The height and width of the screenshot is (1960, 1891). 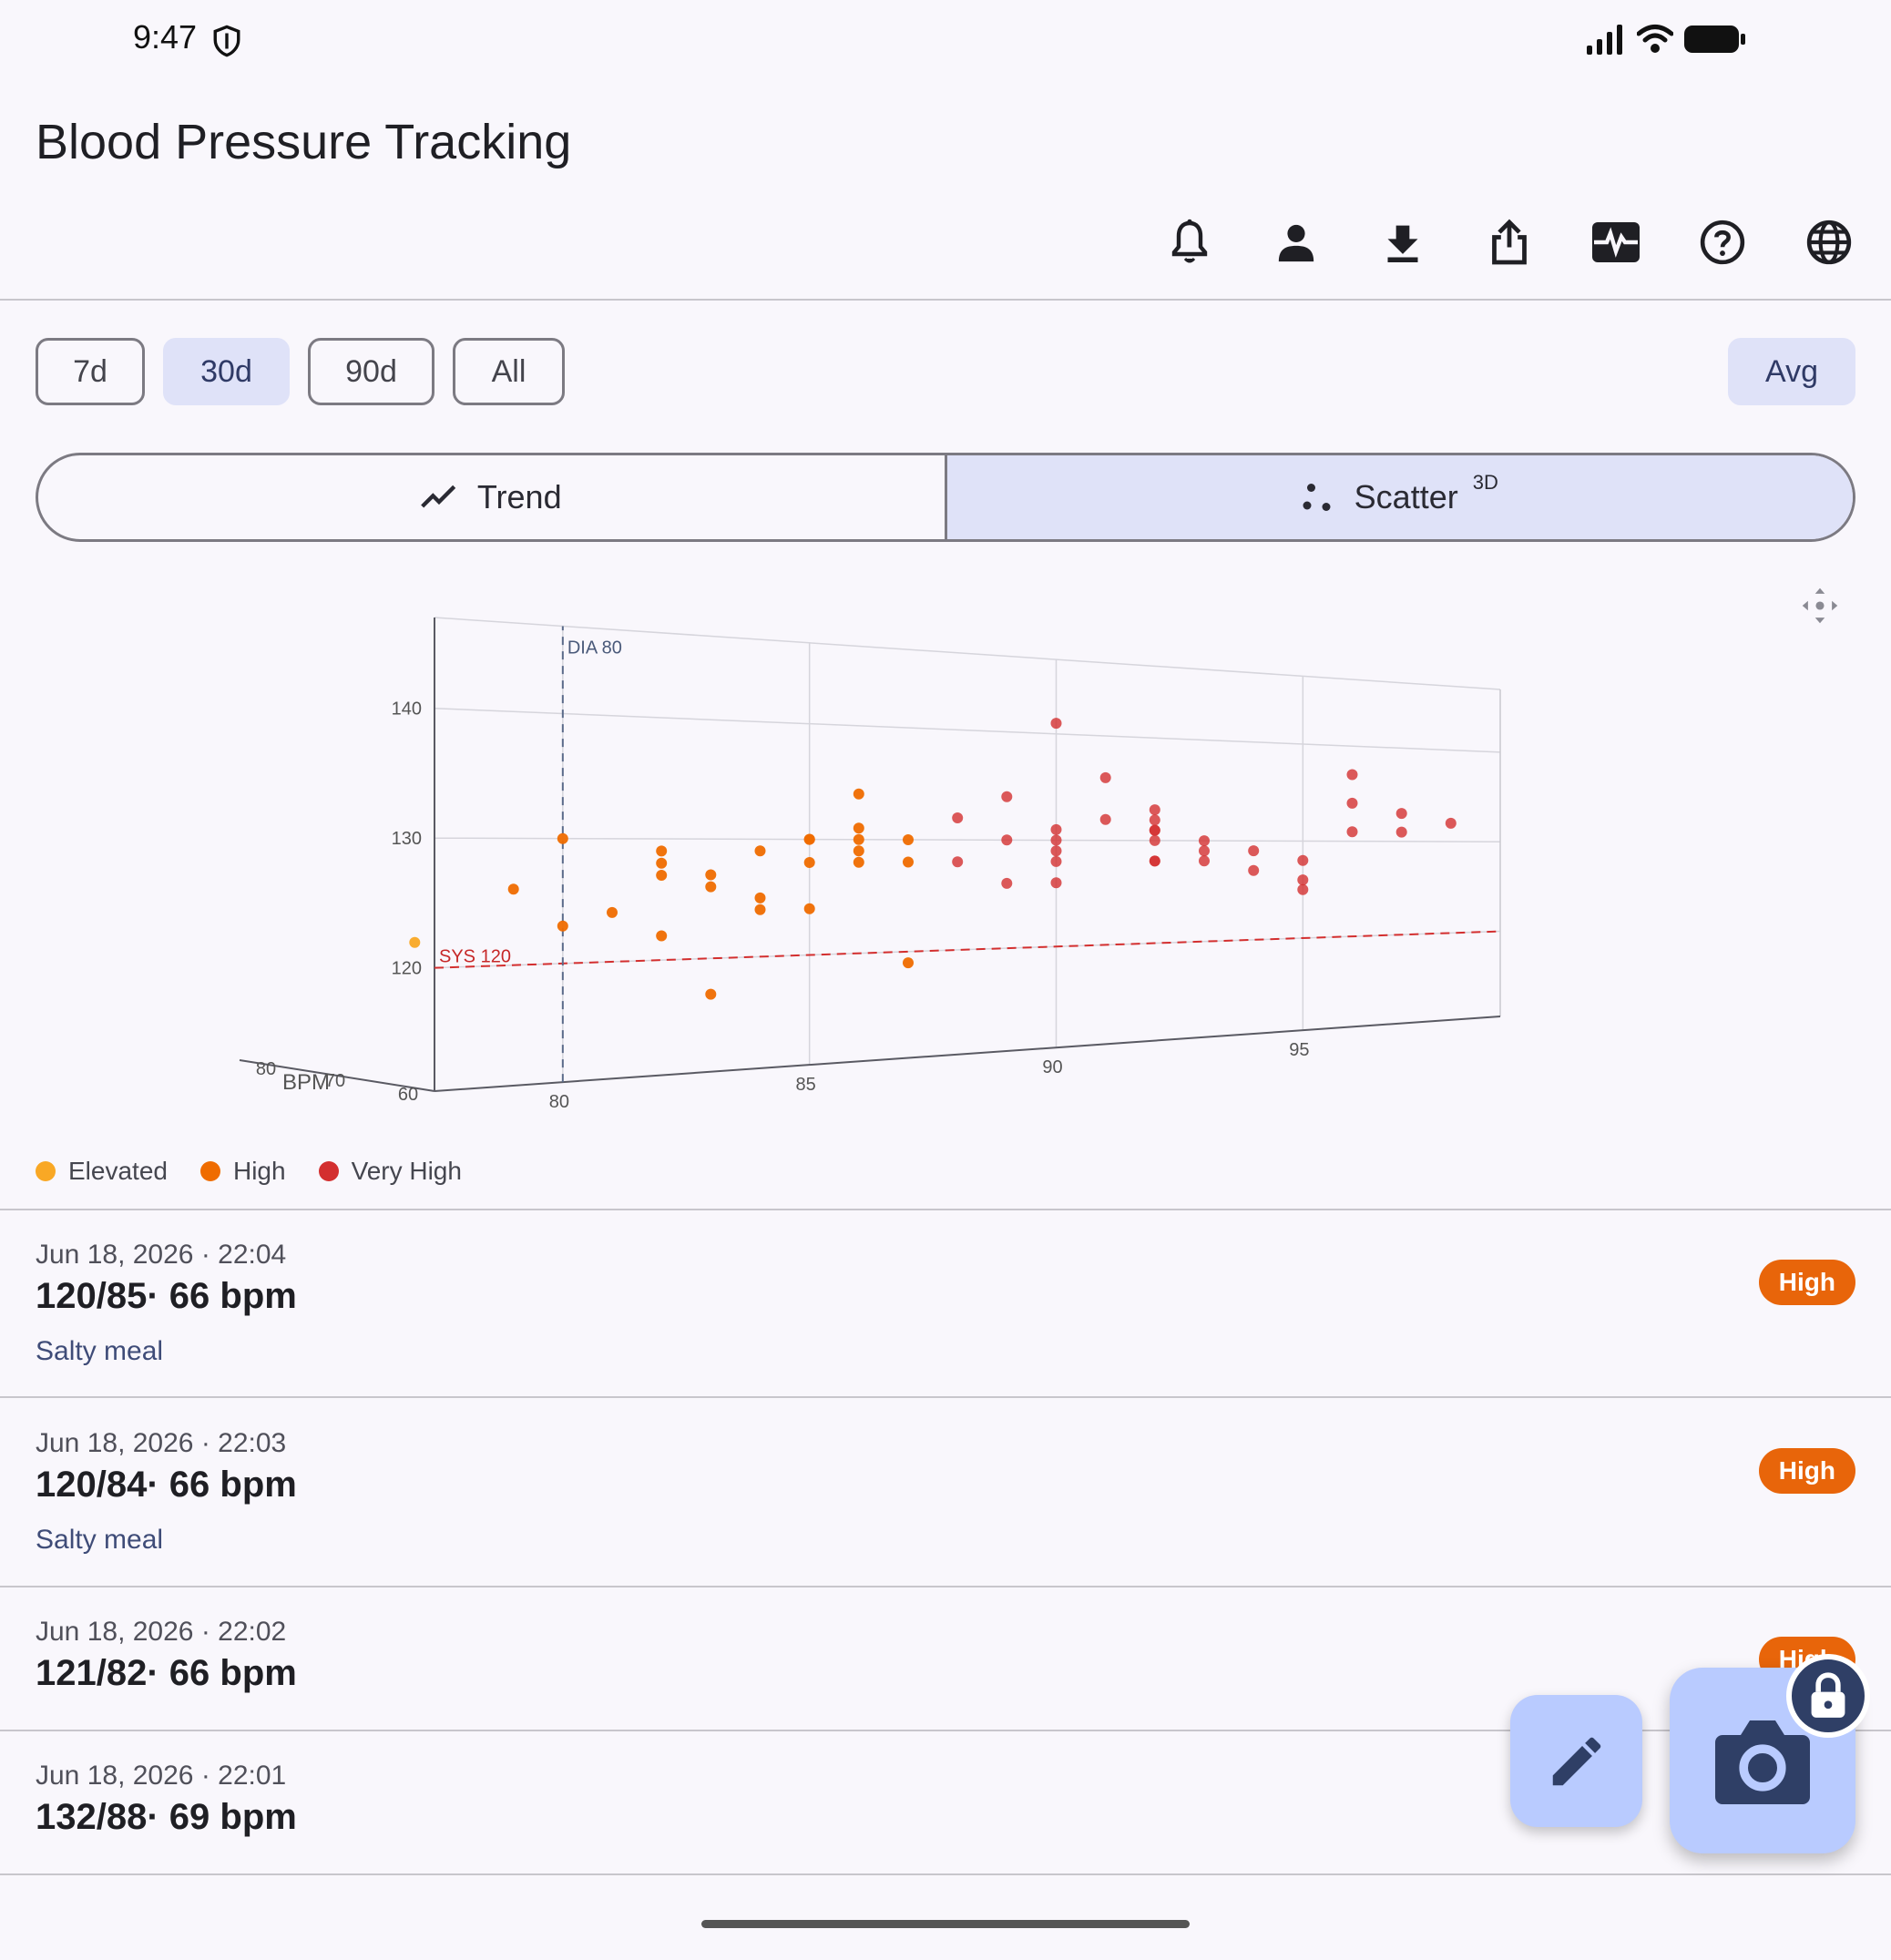 What do you see at coordinates (439, 496) in the screenshot?
I see `trend-icon` at bounding box center [439, 496].